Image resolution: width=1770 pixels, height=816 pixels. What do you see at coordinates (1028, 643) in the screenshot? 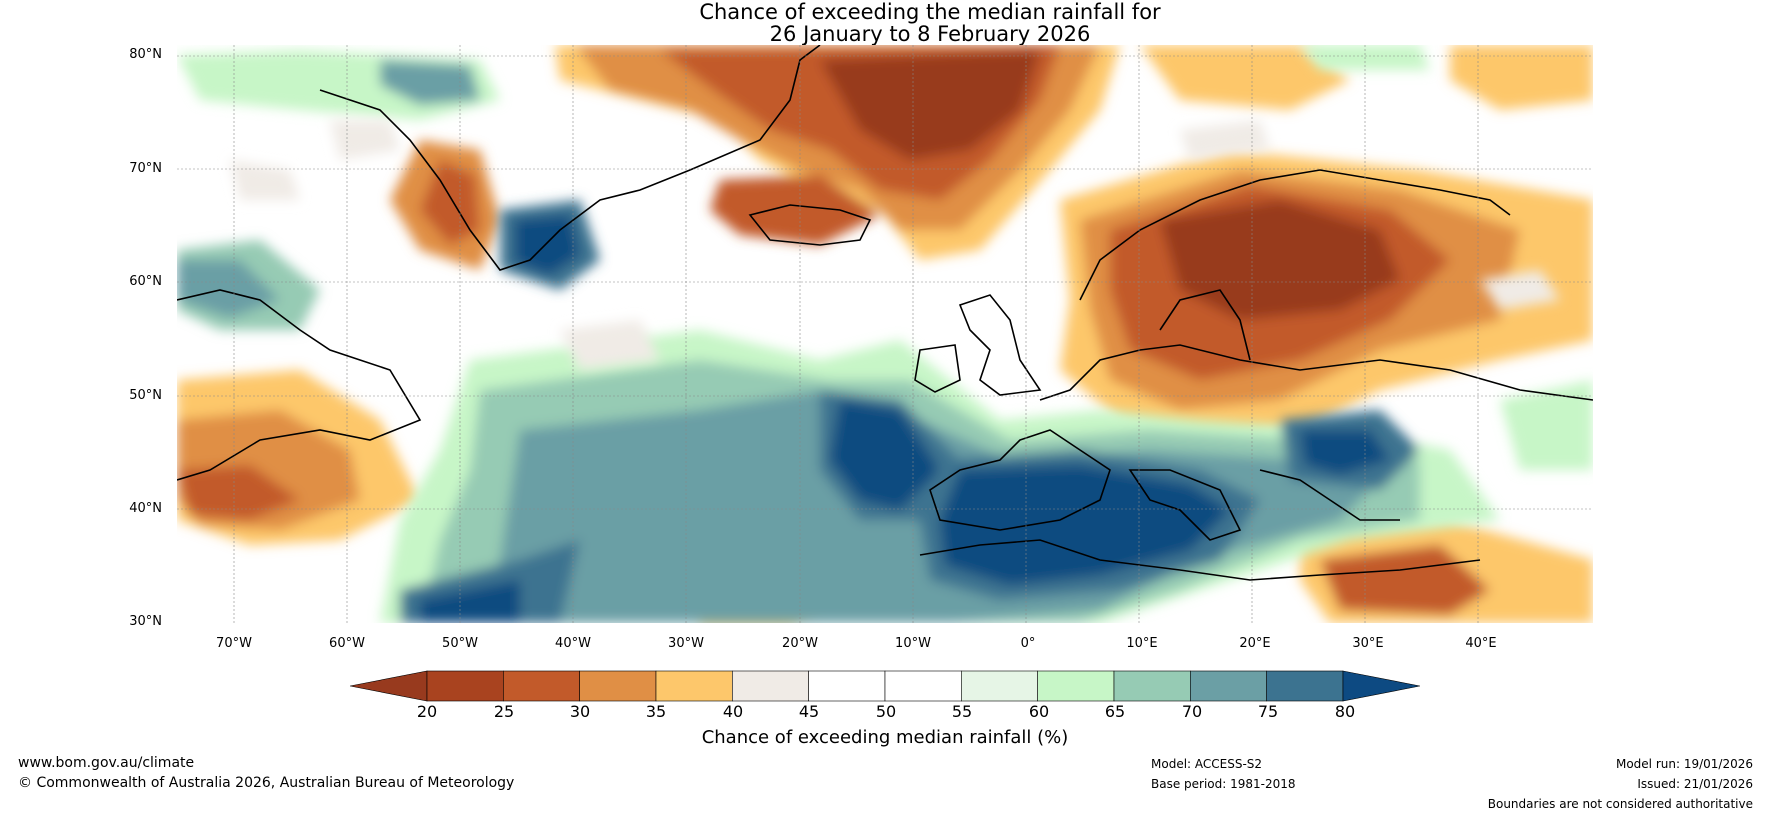
I see `lon-label-0: 0°` at bounding box center [1028, 643].